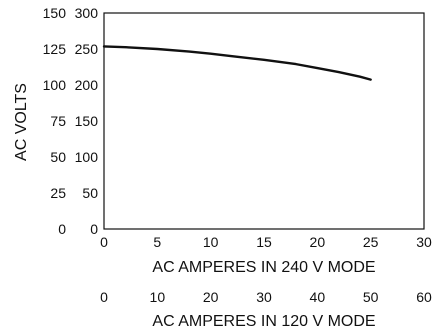  I want to click on y-tick-label-120: 50, so click(58, 157).